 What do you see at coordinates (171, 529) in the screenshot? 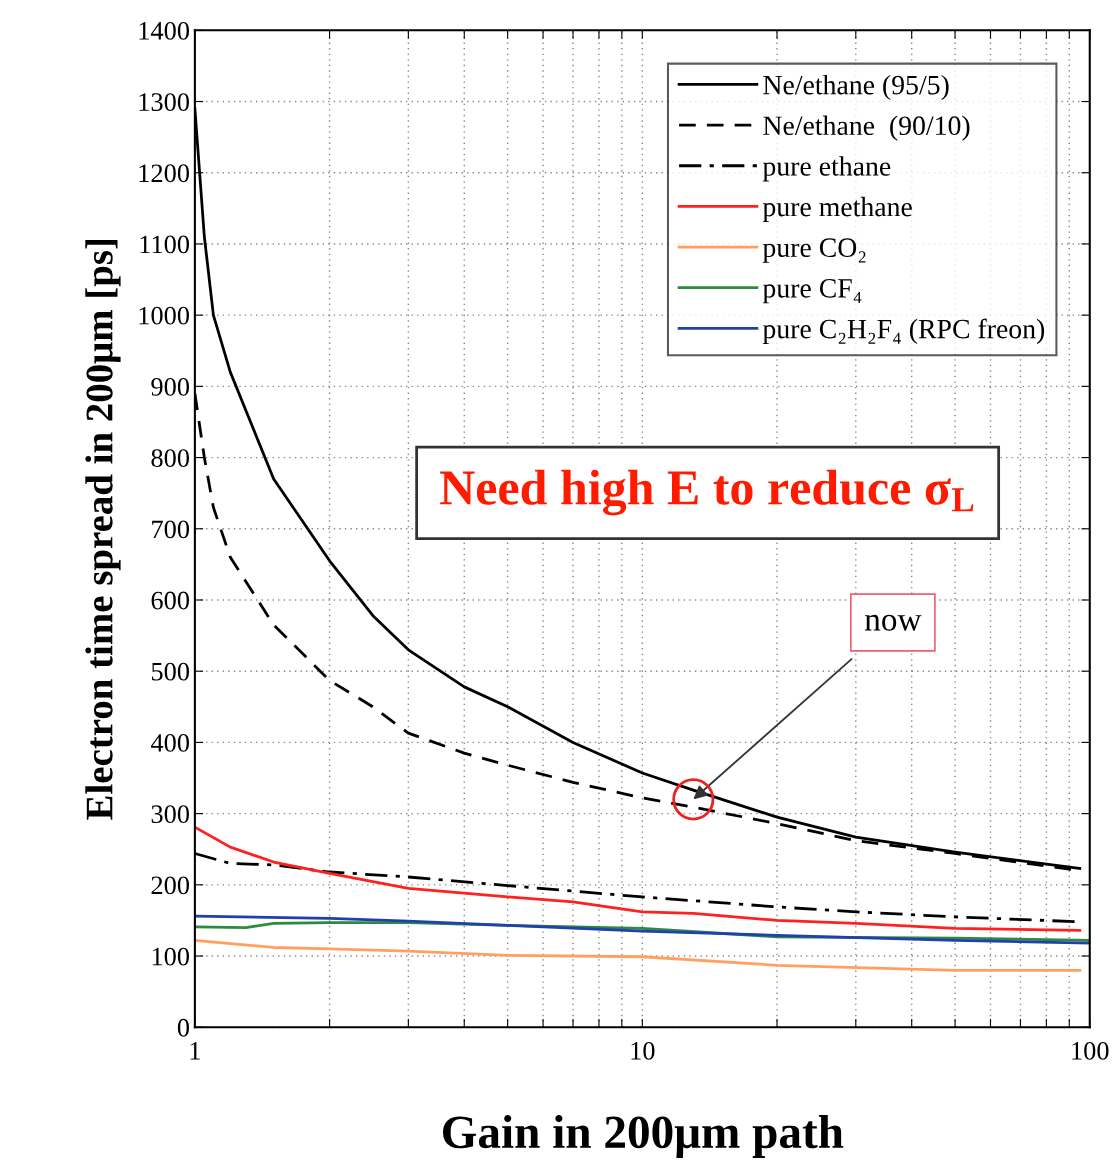
I see `y-tick-label: 700` at bounding box center [171, 529].